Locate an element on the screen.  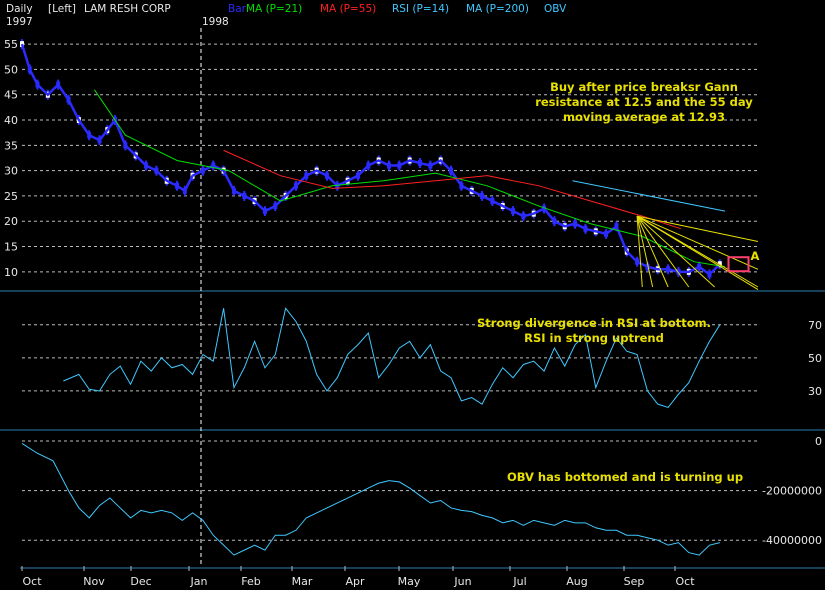
x-tick-label: May is located at coordinates (409, 581).